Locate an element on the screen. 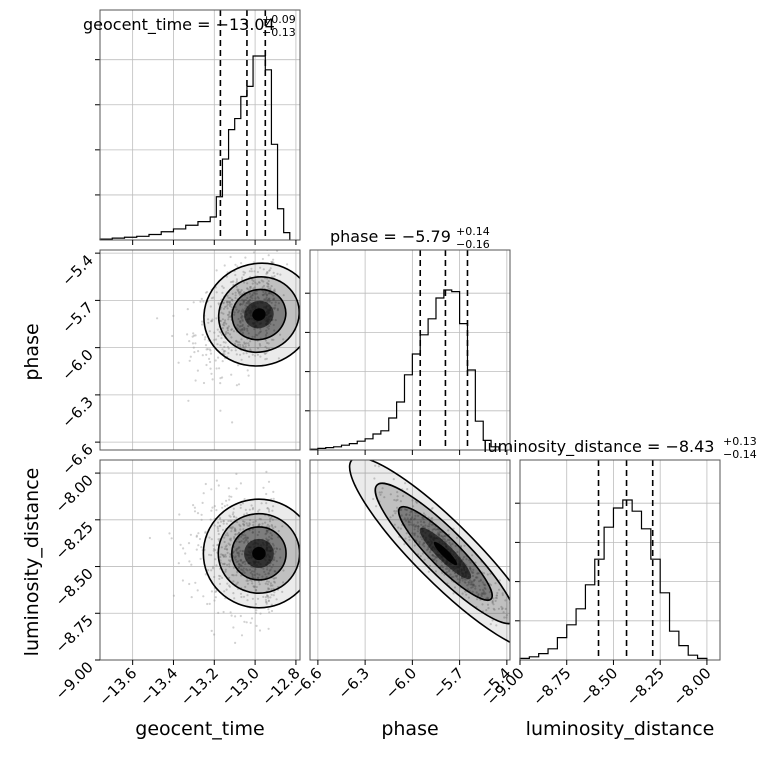 Image resolution: width=760 pixels, height=760 pixels. x-tick-label-1-2: −6.0 is located at coordinates (401, 683).